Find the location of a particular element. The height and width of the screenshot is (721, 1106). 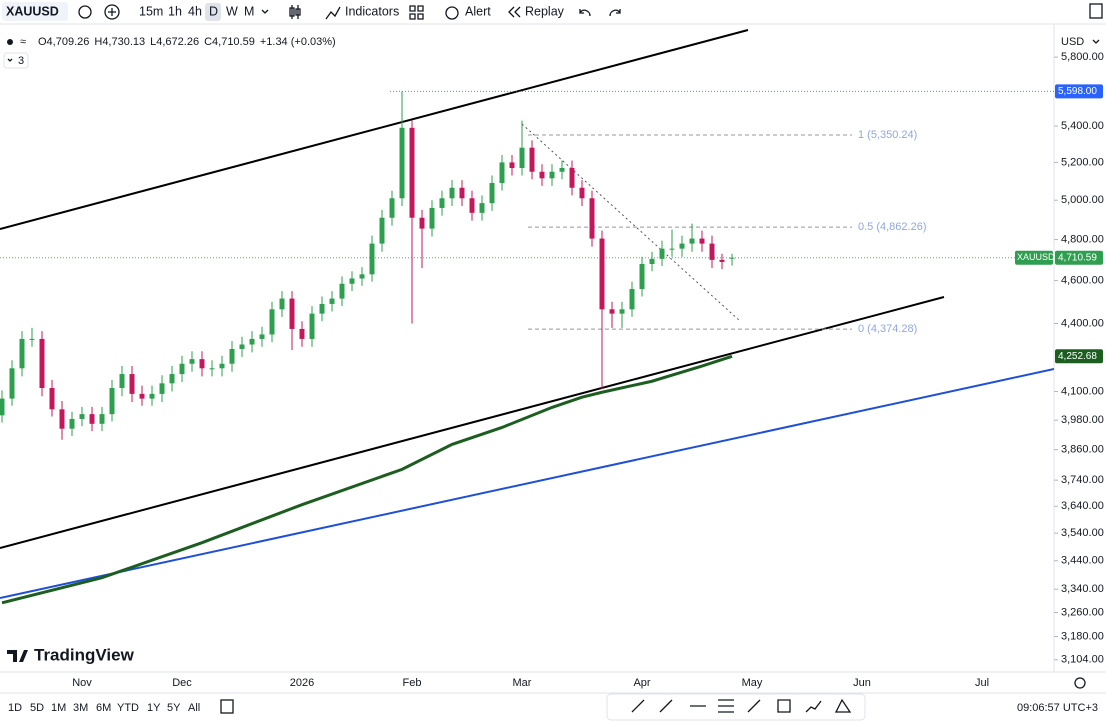

range-button: 5D is located at coordinates (37, 708).